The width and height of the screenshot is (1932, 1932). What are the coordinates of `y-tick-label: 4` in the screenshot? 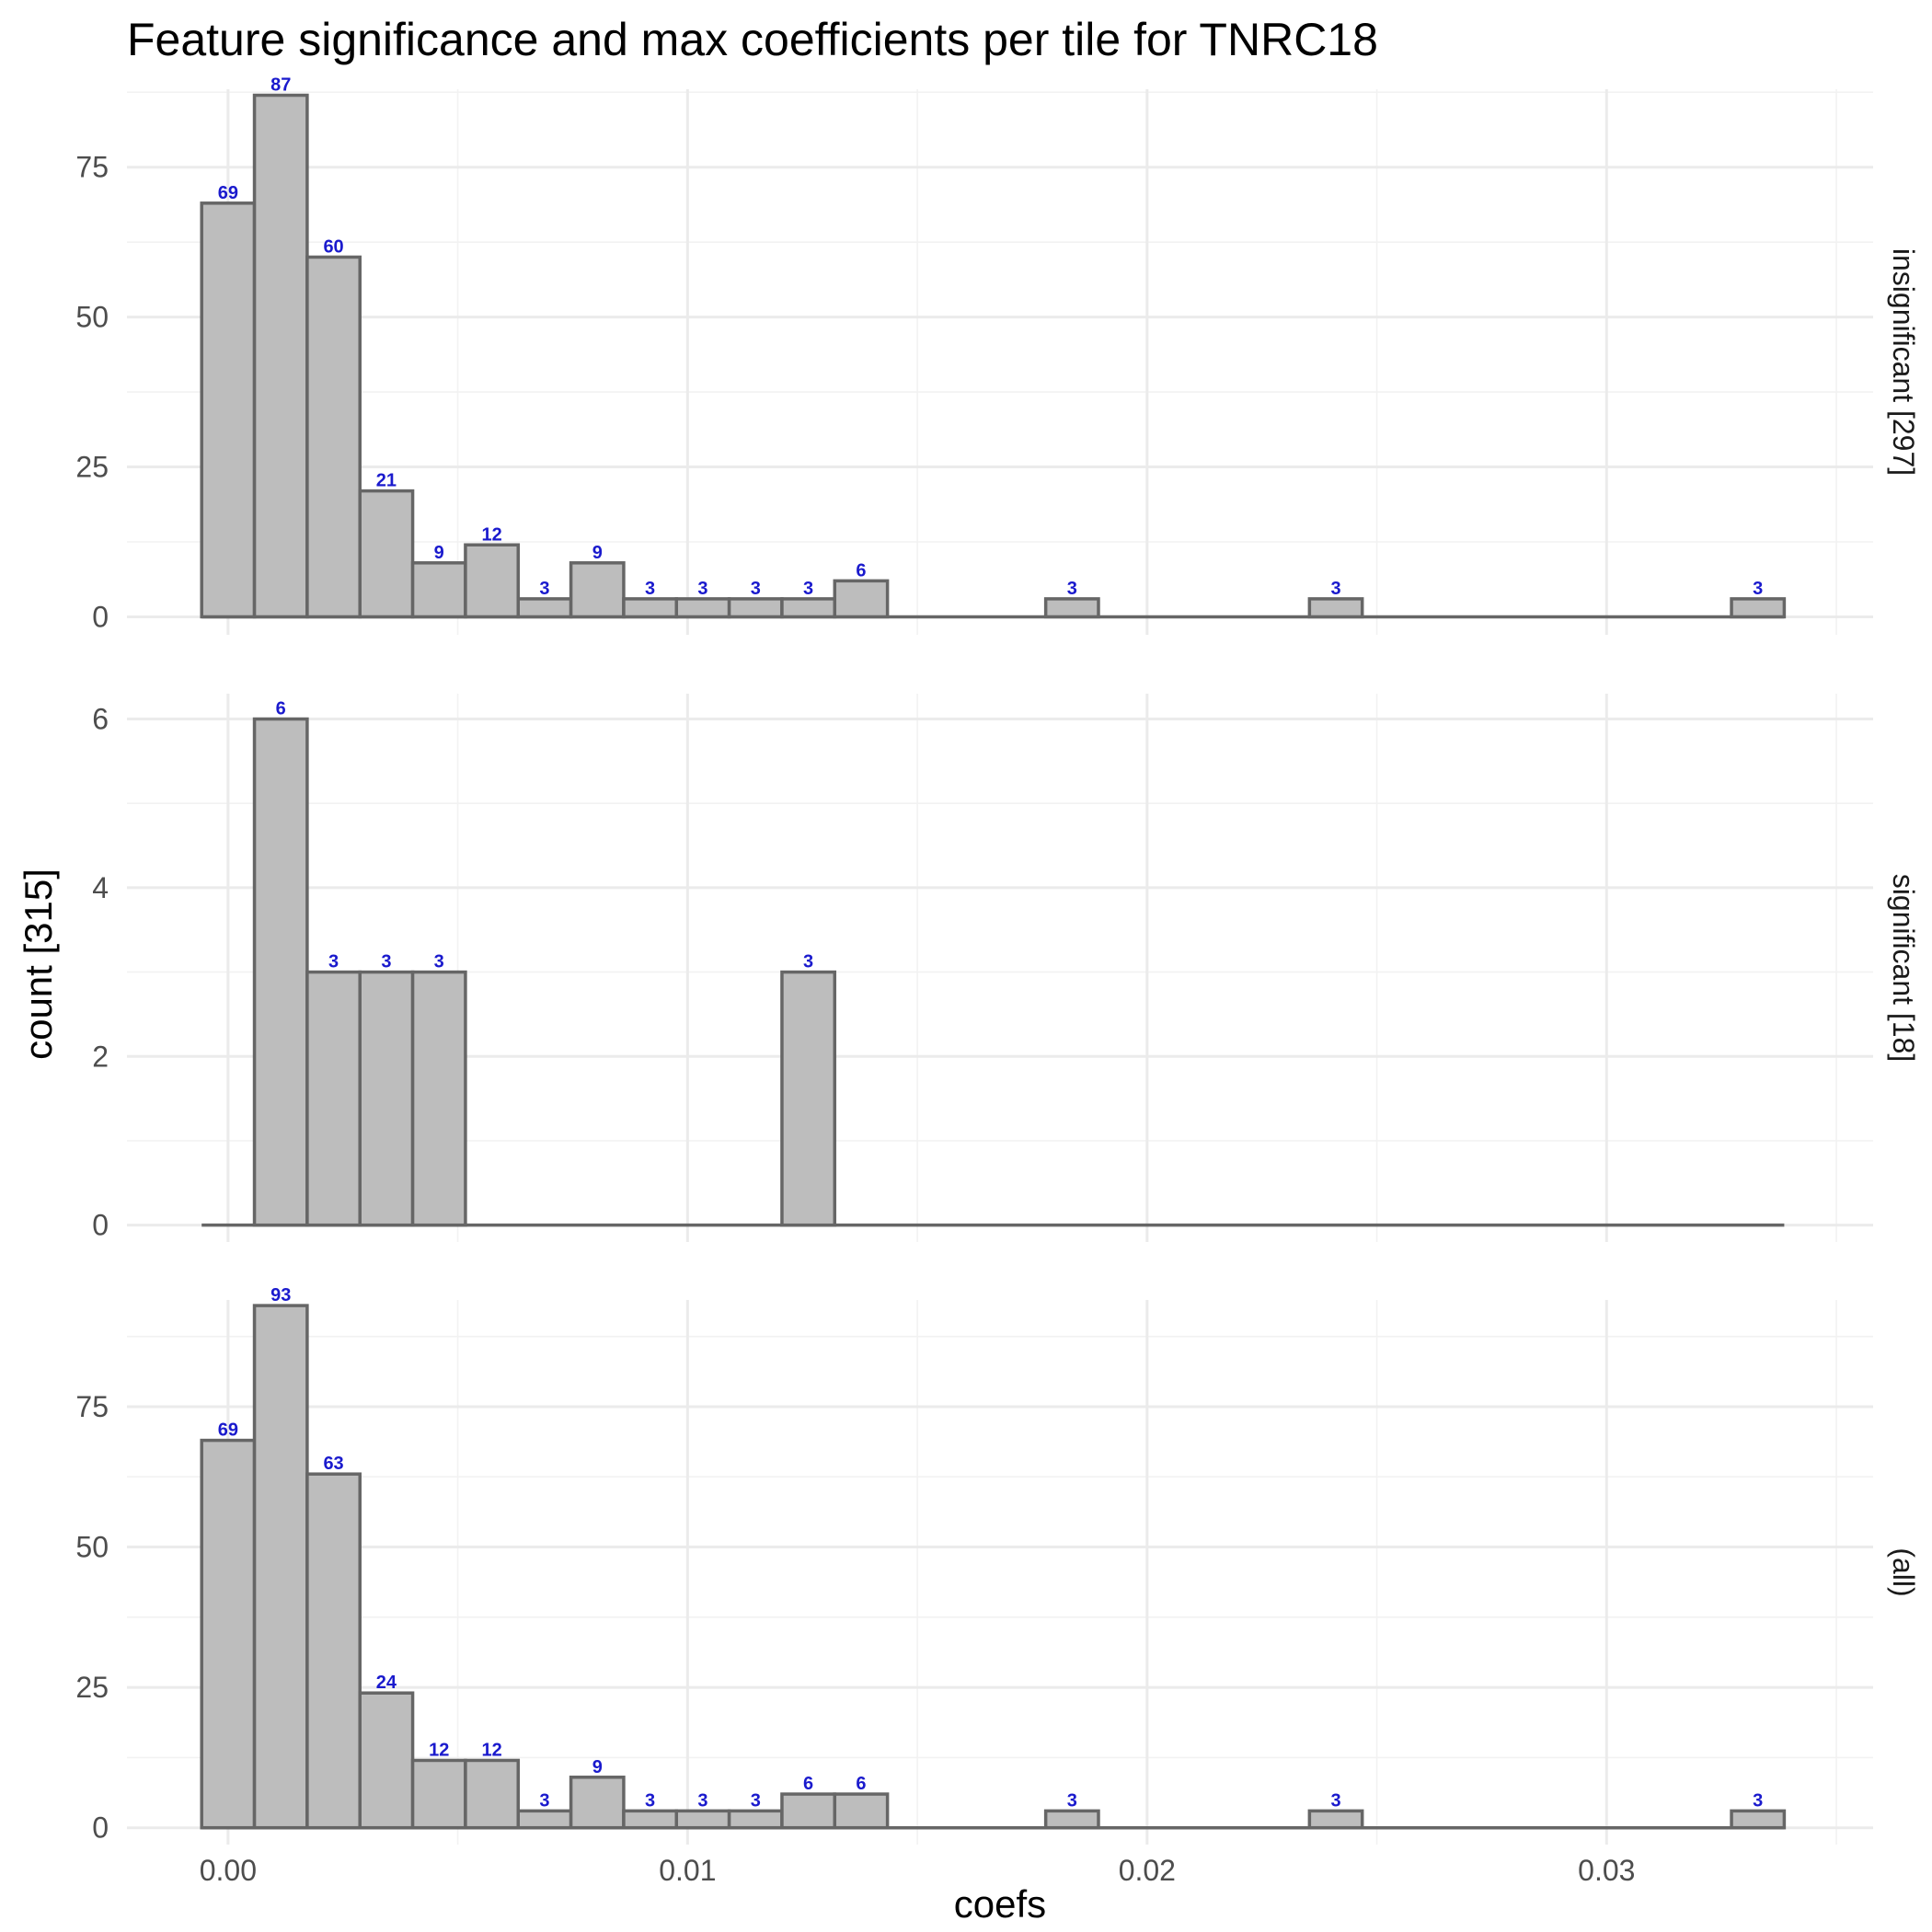 It's located at (100, 887).